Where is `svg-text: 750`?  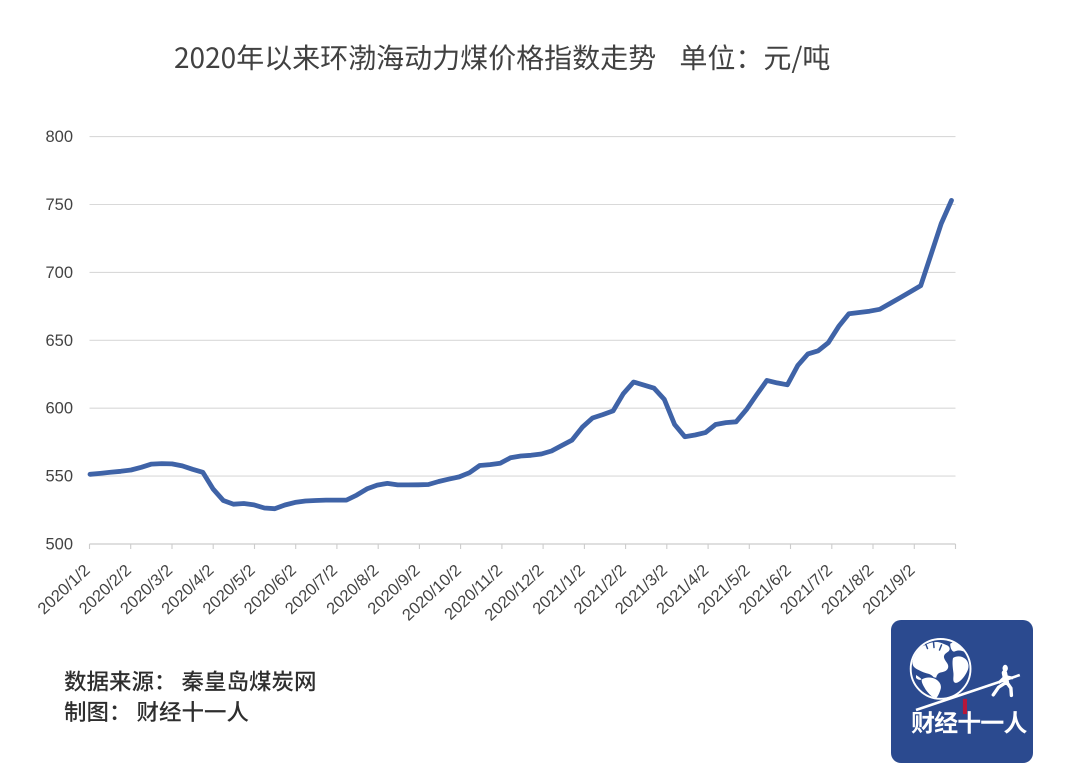 svg-text: 750 is located at coordinates (59, 205).